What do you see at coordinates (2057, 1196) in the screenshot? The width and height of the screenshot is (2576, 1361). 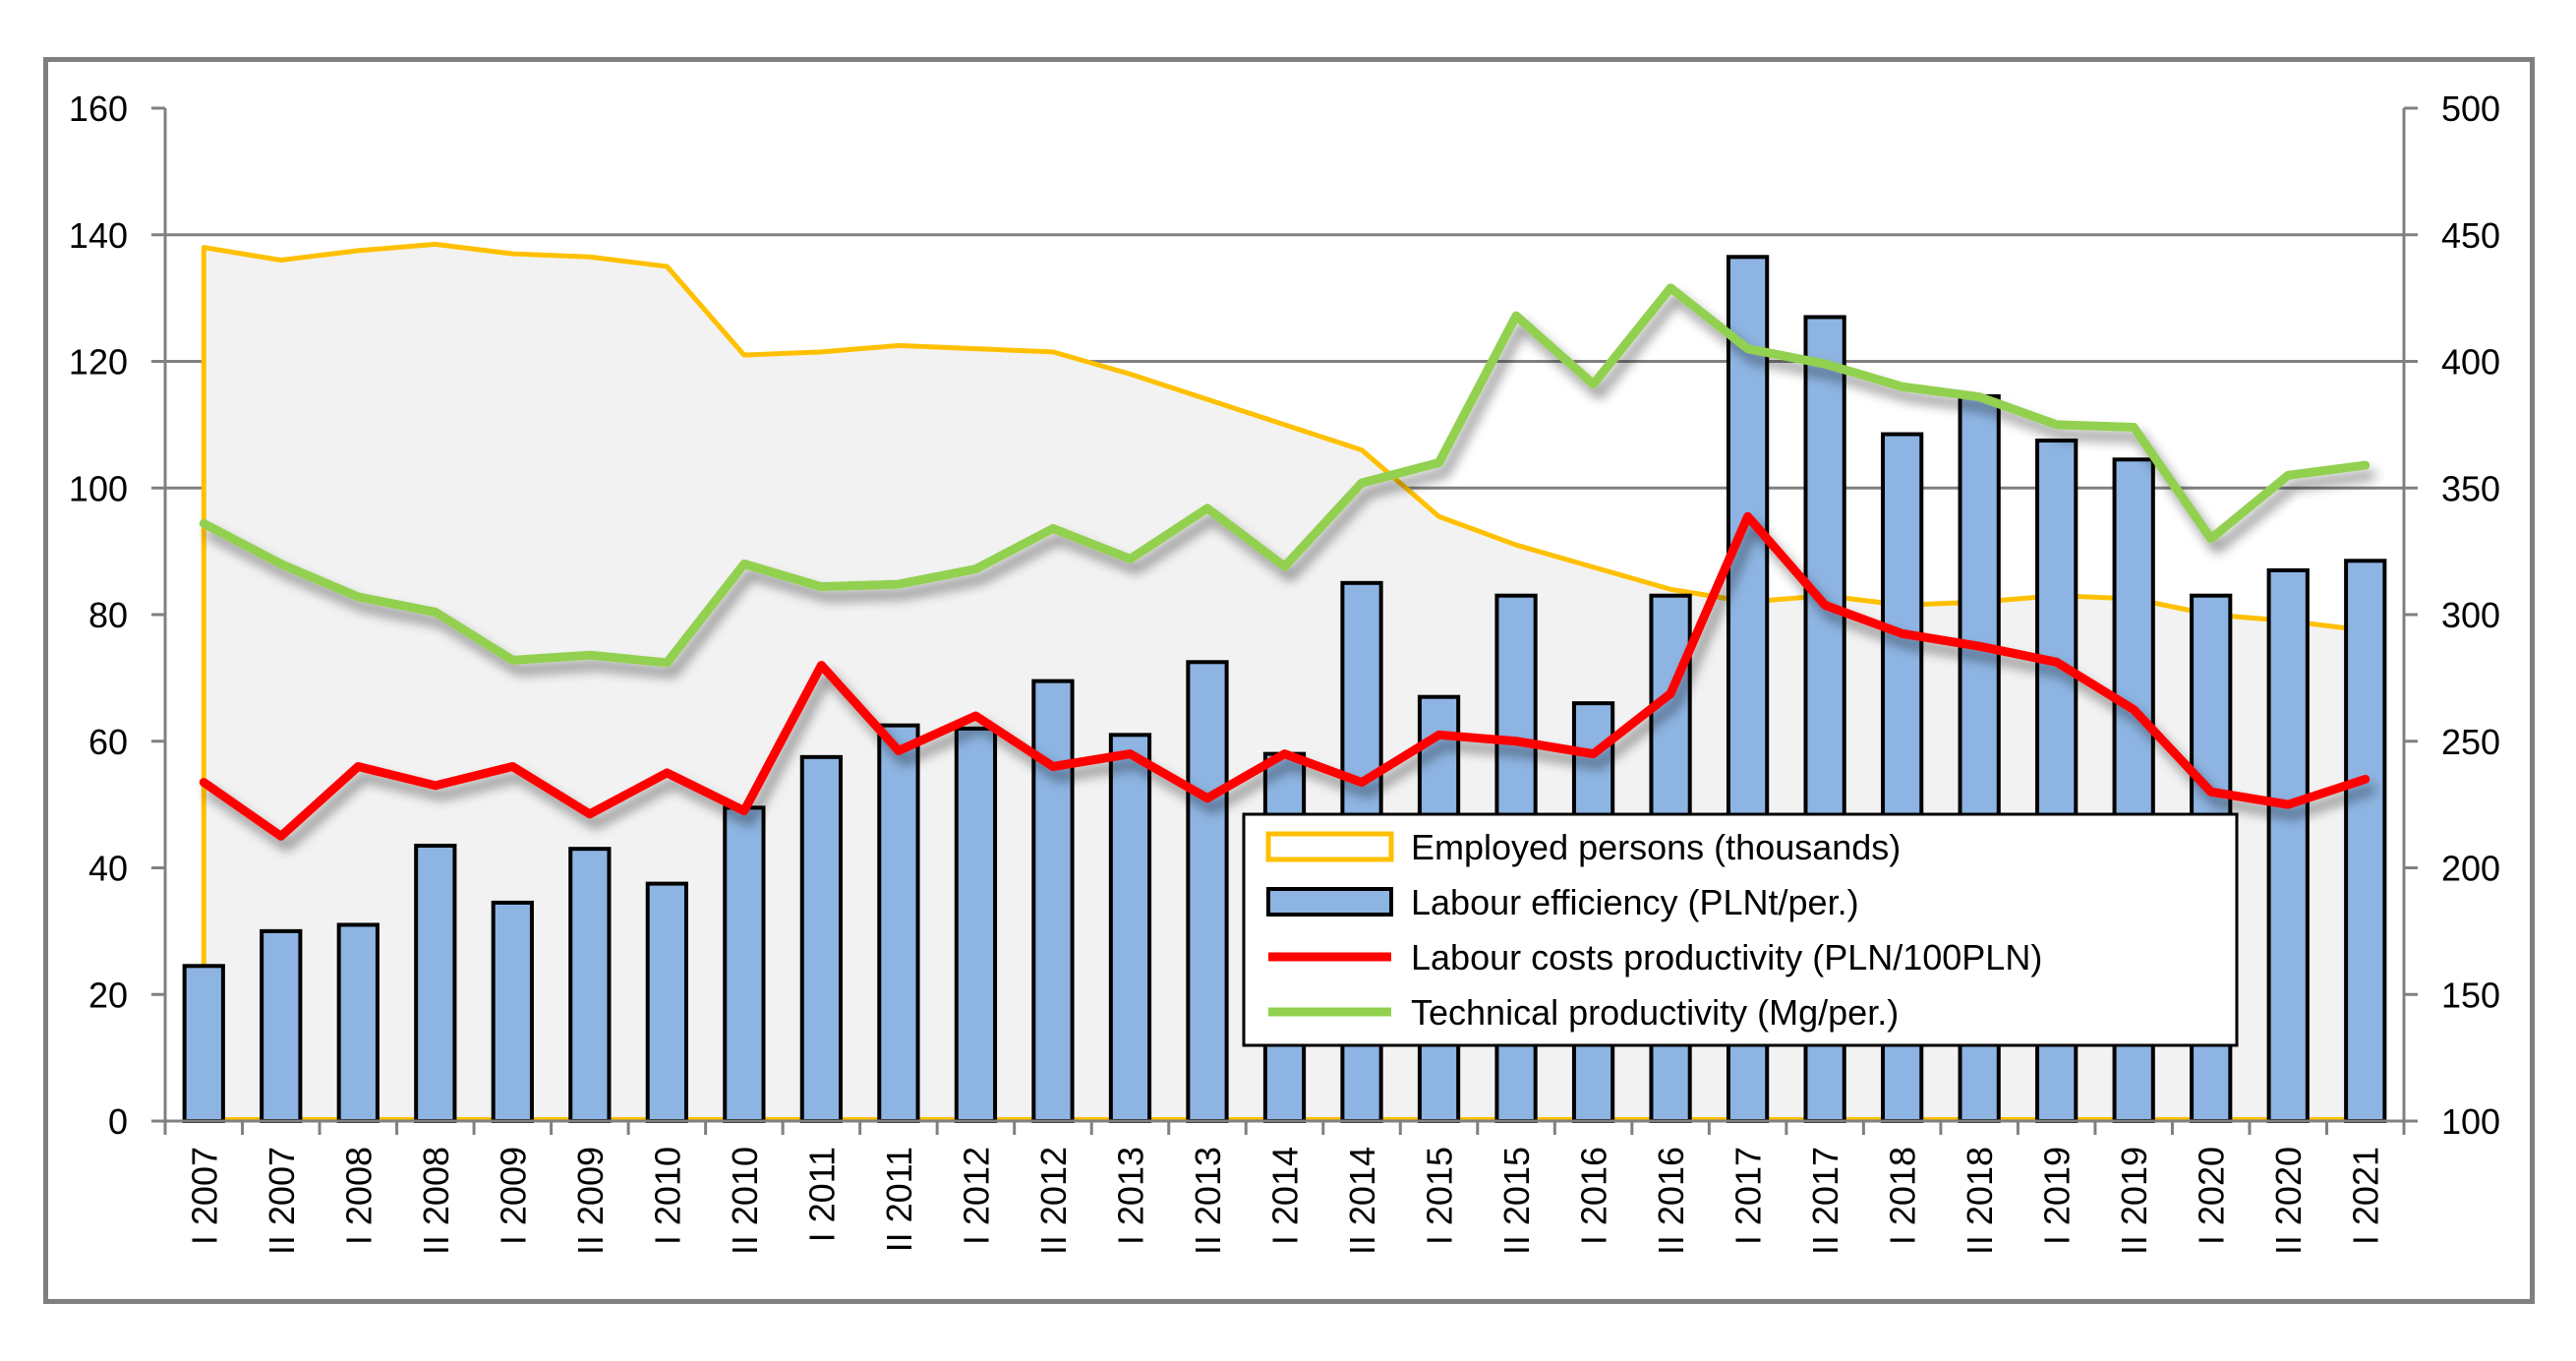 I see `x-tick-label: I 2019` at bounding box center [2057, 1196].